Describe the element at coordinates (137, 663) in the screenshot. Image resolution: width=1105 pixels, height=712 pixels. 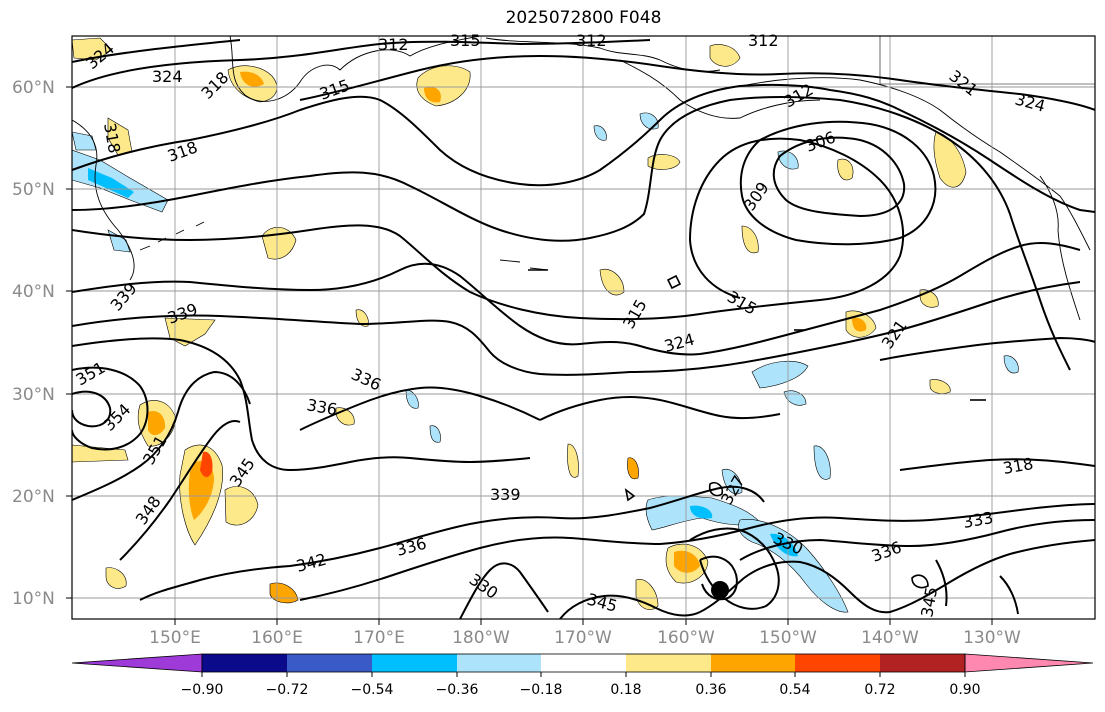
I see `colorbar-extend-min` at that location.